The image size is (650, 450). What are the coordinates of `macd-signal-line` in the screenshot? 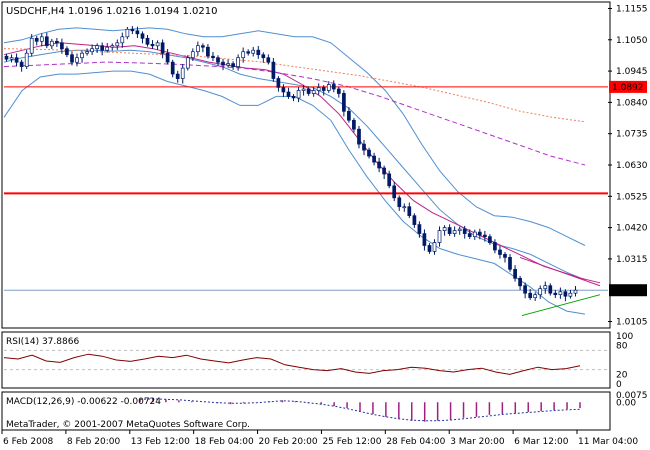 It's located at (360, 410).